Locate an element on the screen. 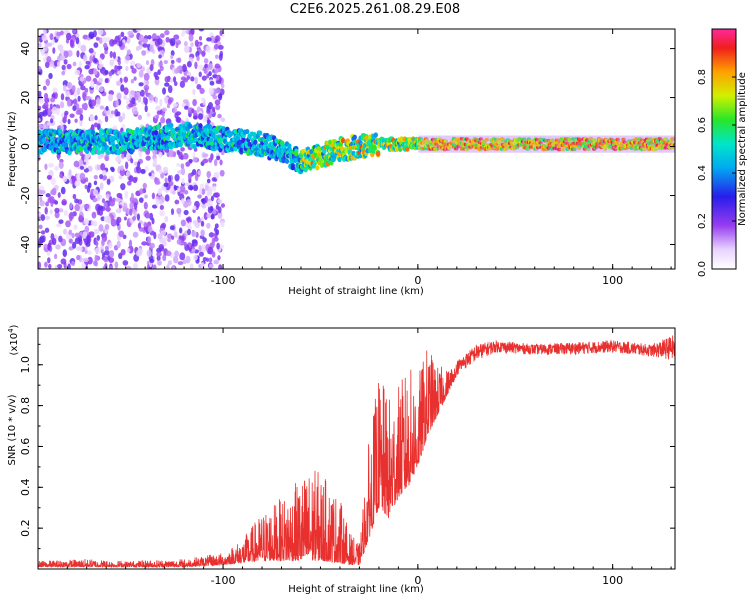  y-multiplier: (x104) is located at coordinates (13, 339).